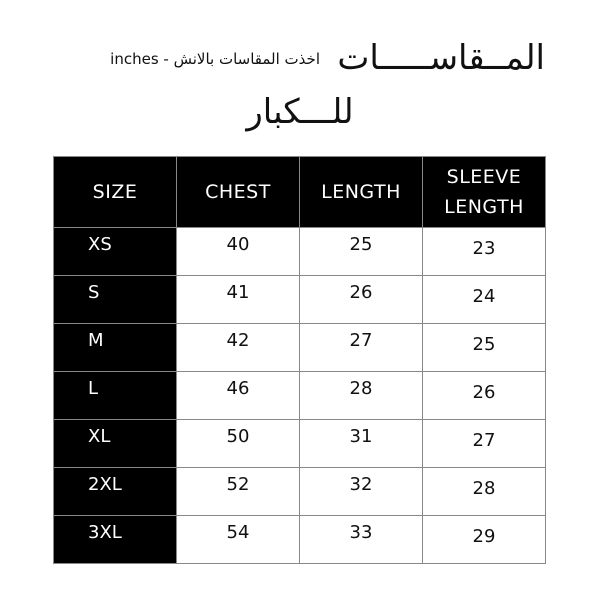 This screenshot has width=600, height=600. Describe the element at coordinates (115, 395) in the screenshot. I see `size-cell: L` at that location.